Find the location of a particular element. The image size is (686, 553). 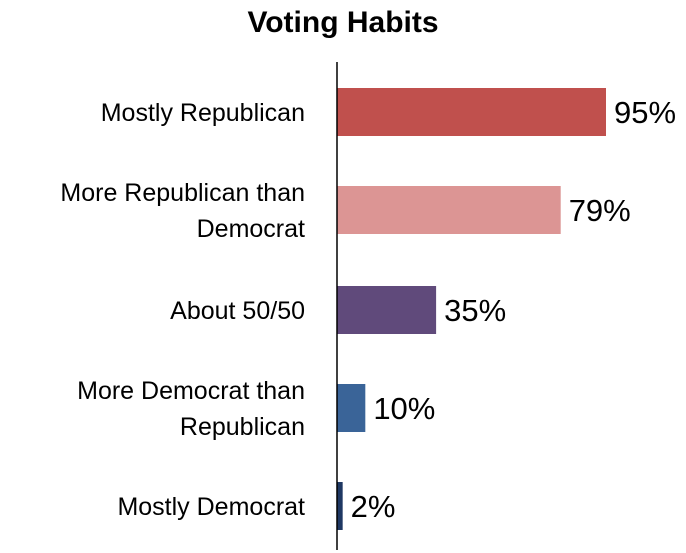

category-tick-label: Democrat is located at coordinates (251, 229).